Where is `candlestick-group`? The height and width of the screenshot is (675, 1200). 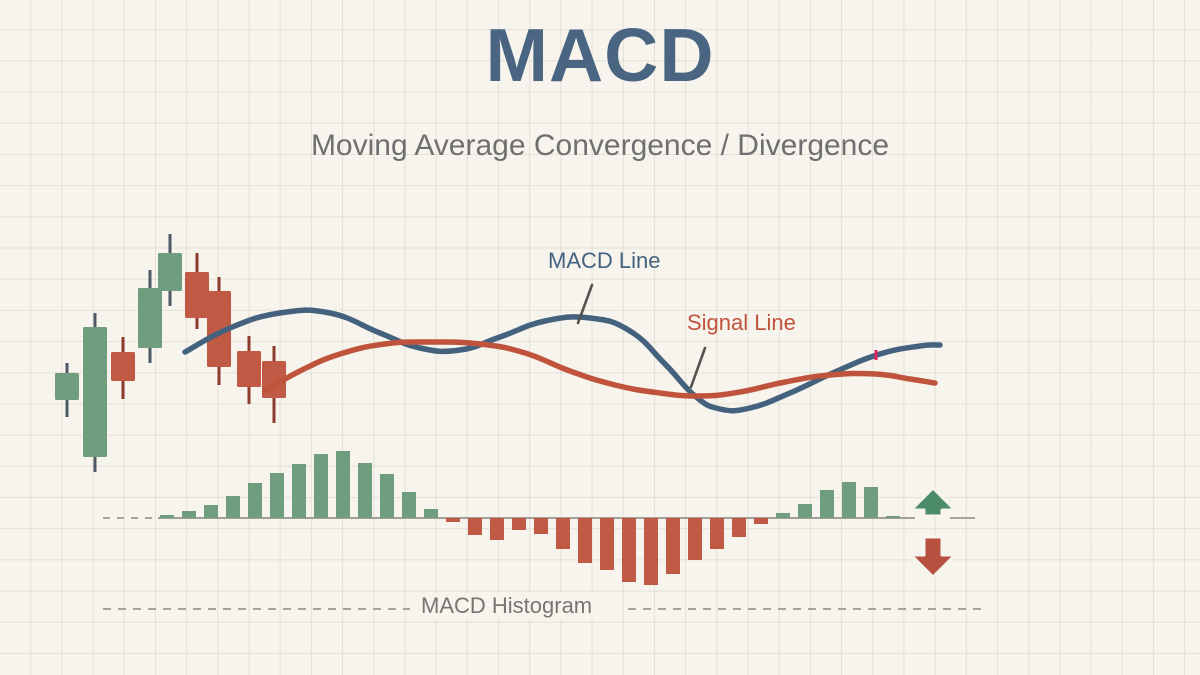 candlestick-group is located at coordinates (170, 353).